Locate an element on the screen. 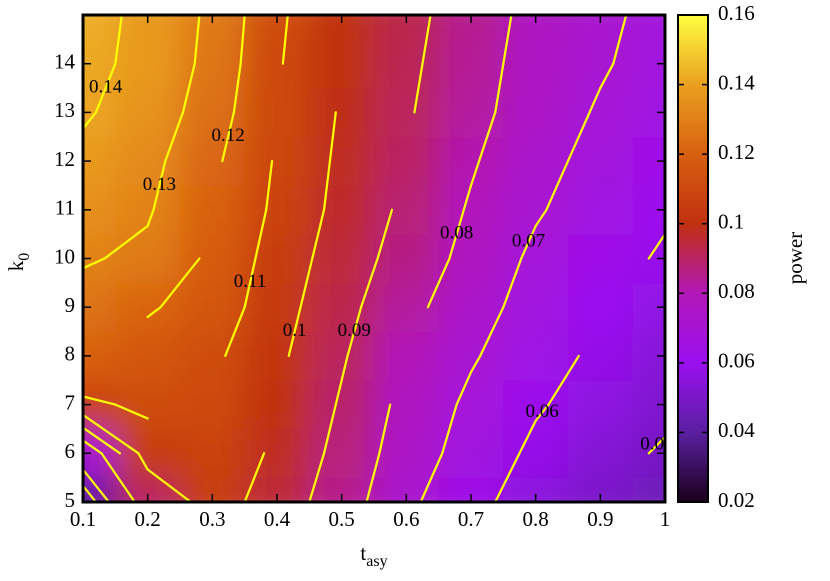 This screenshot has width=830, height=581. colorbar-tick-label: 0.16 is located at coordinates (736, 13).